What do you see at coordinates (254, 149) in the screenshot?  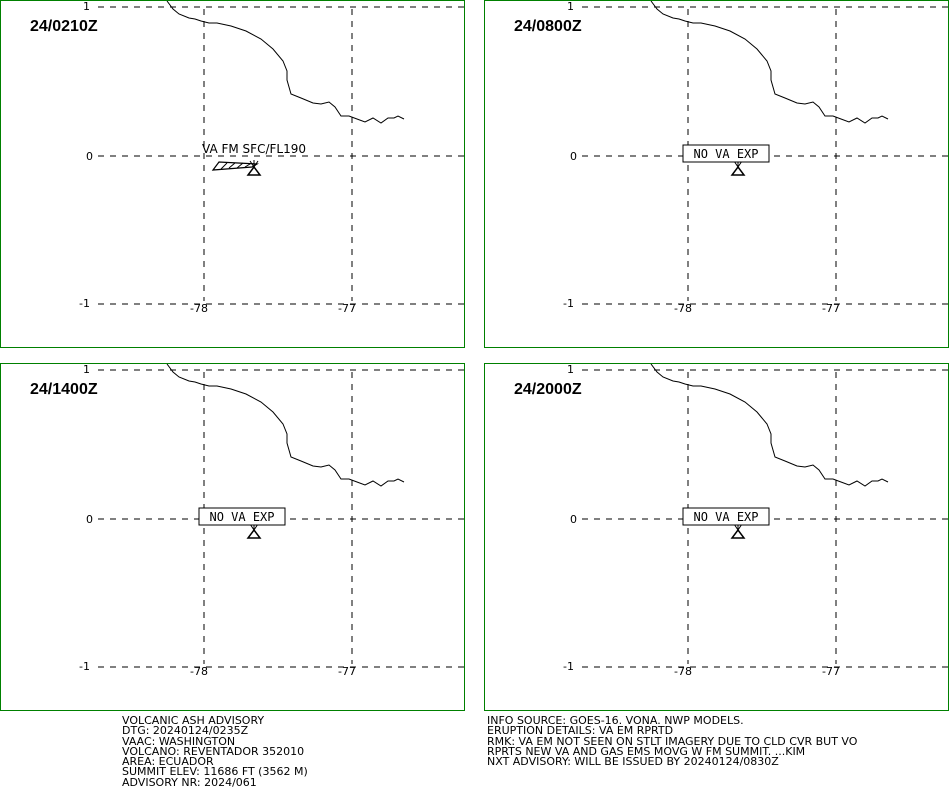 I see `ash-level-label: VA FM SFC/FL190` at bounding box center [254, 149].